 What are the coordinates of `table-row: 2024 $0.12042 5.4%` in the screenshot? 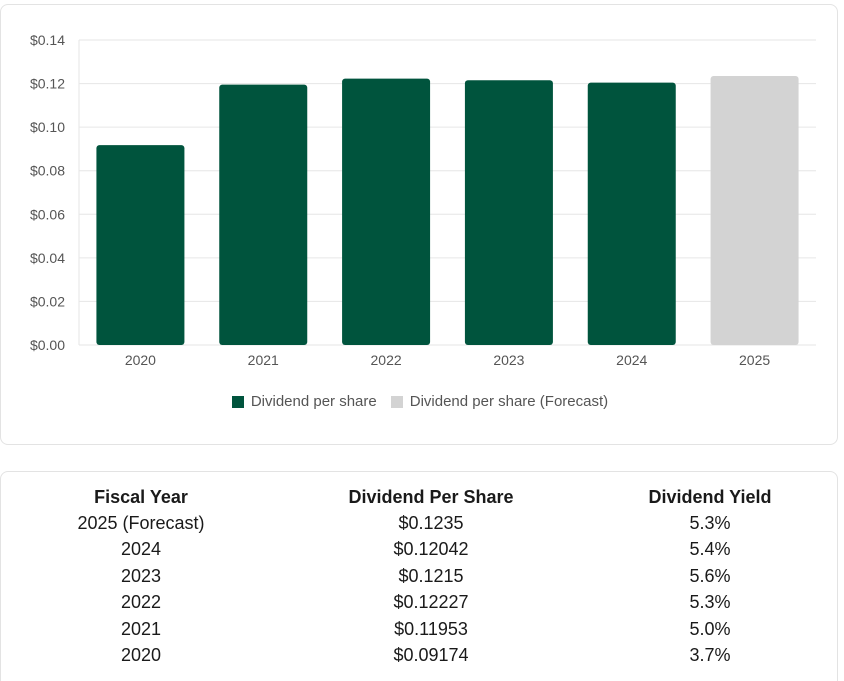 It's located at (420, 550).